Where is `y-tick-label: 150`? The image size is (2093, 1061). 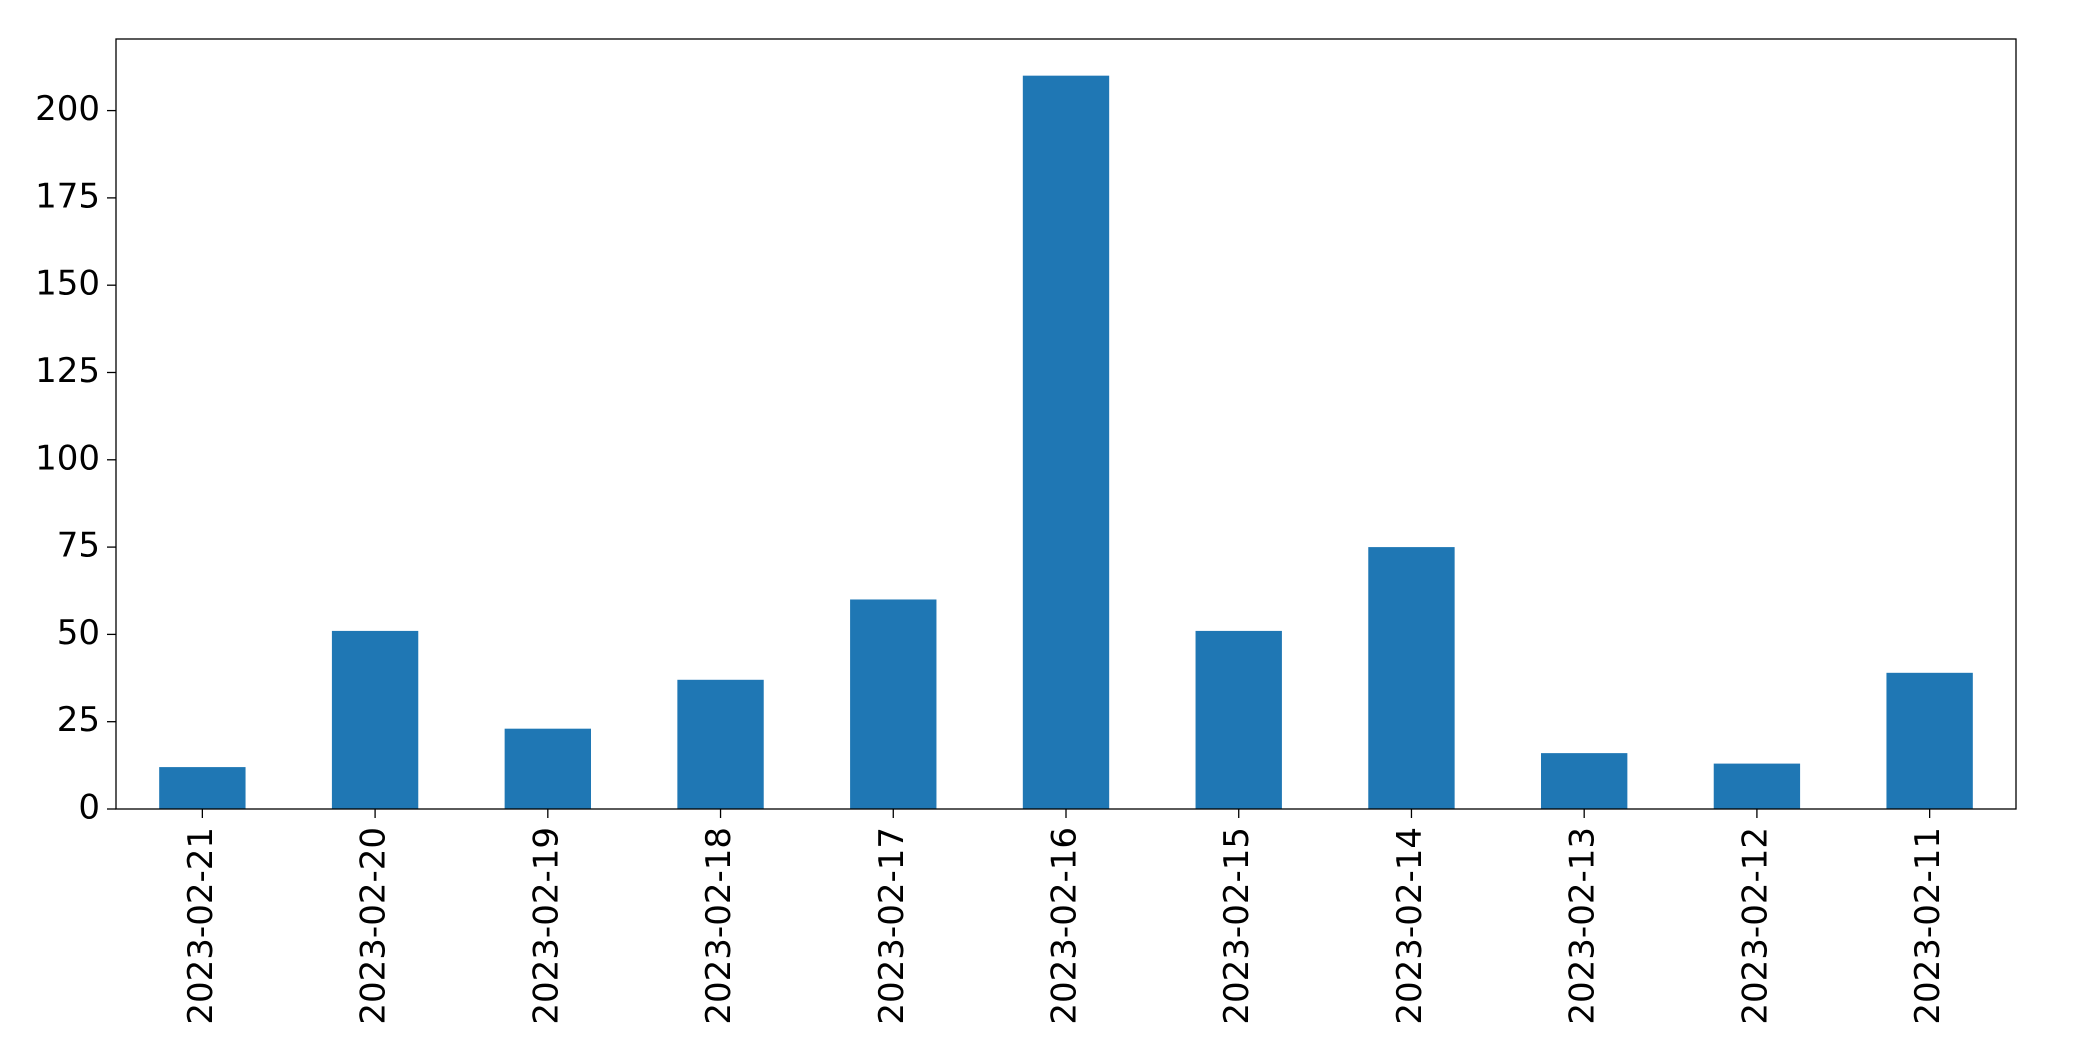 y-tick-label: 150 is located at coordinates (67, 284).